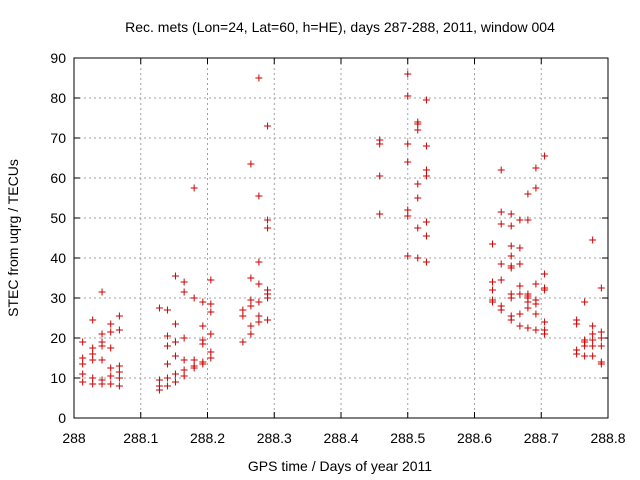 This screenshot has height=480, width=640. Describe the element at coordinates (58, 298) in the screenshot. I see `y-tick-label: 30` at that location.